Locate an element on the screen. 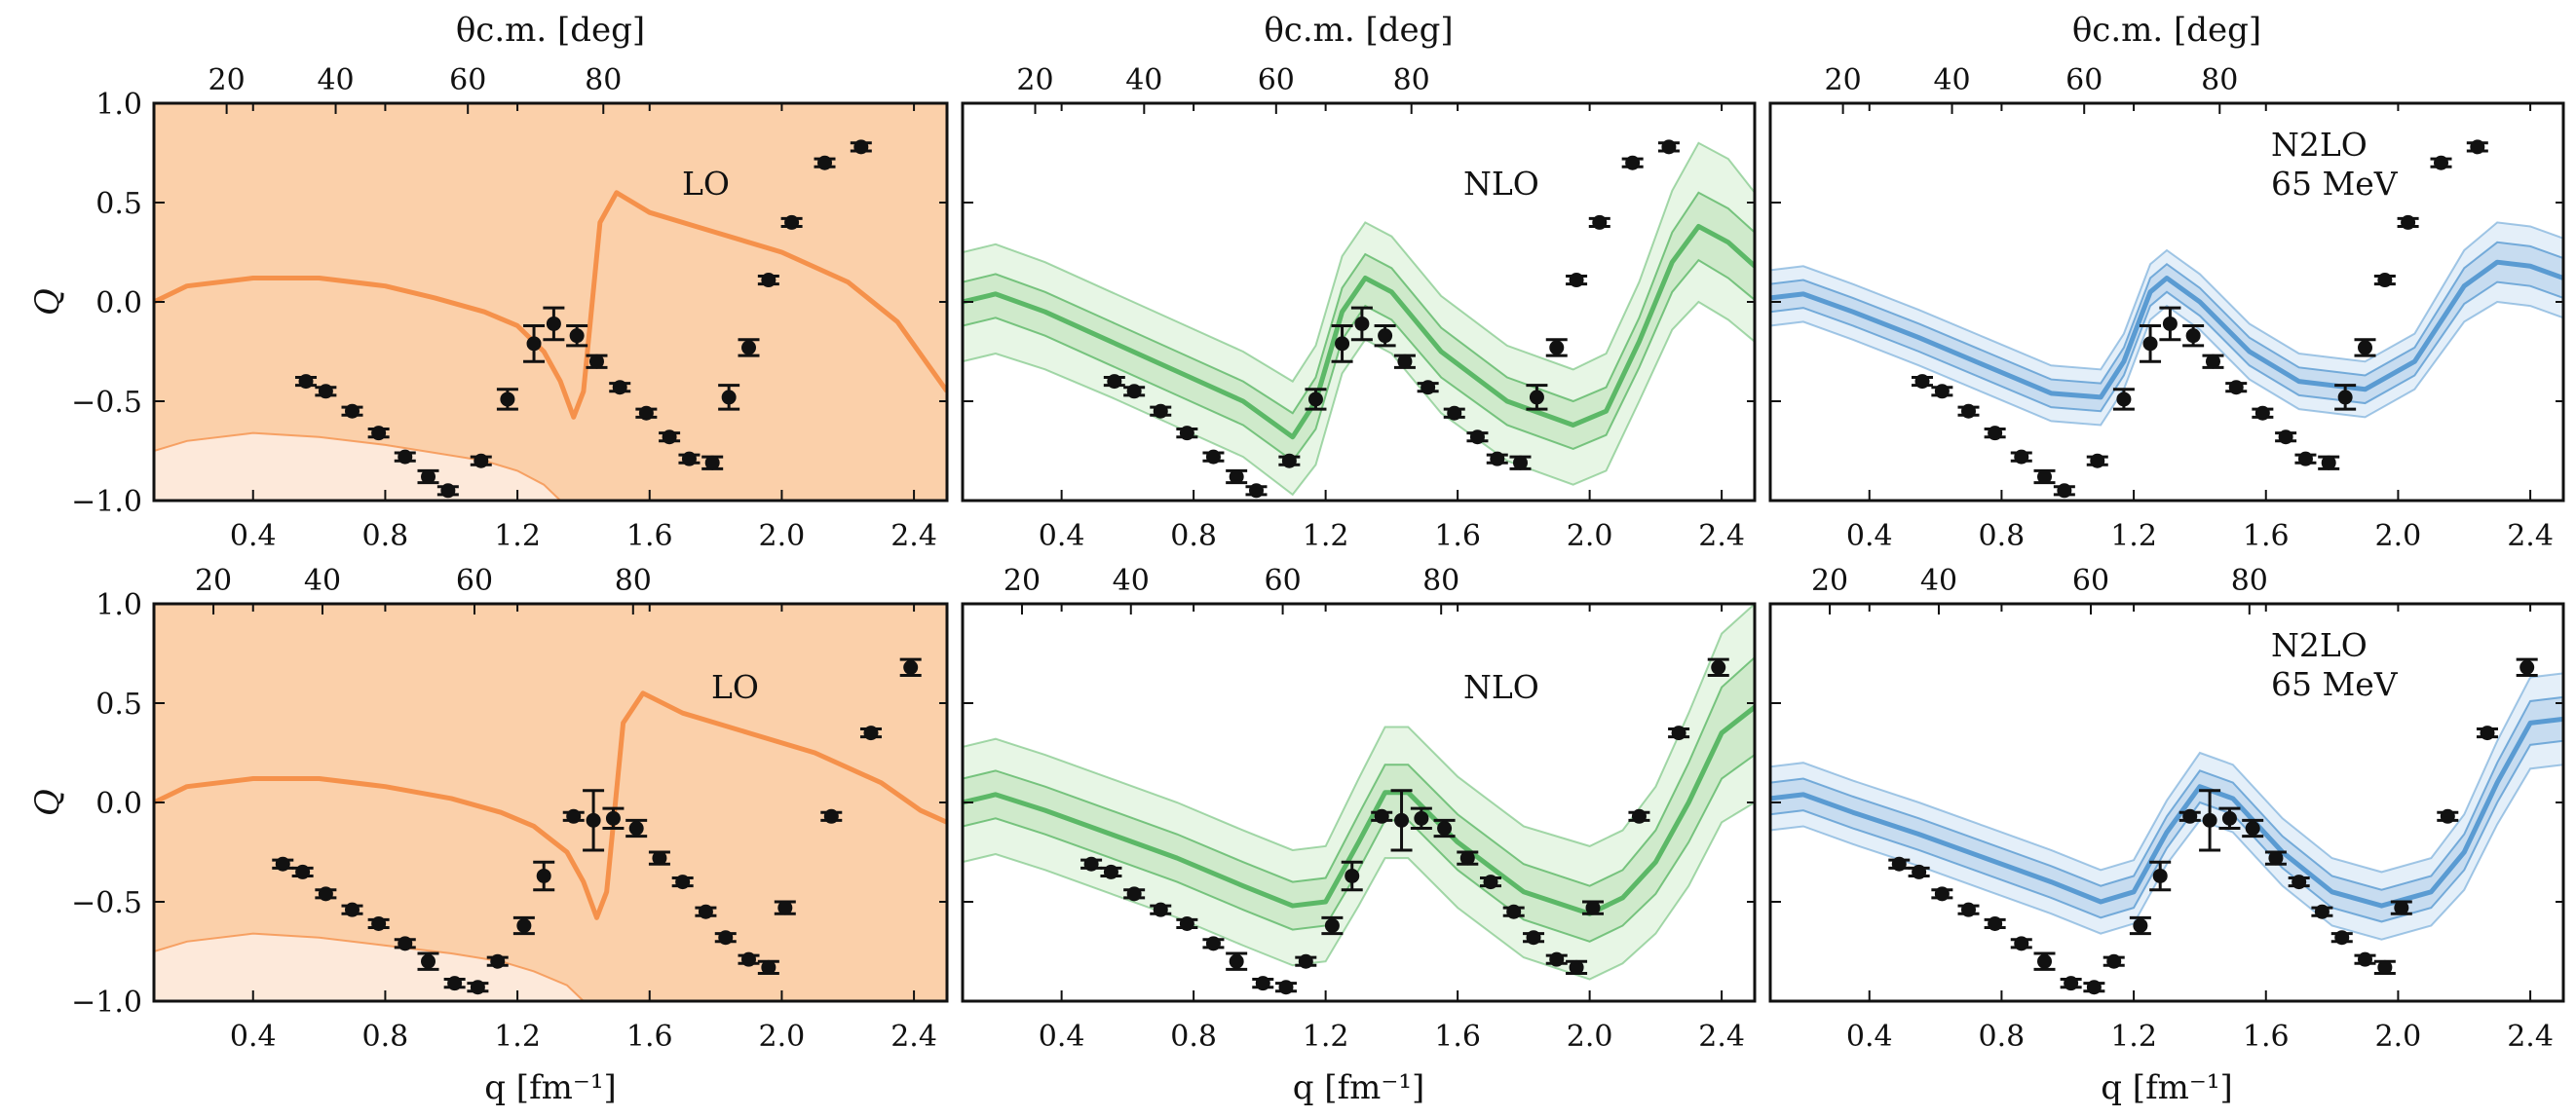  band-outer-upper-edge is located at coordinates (1359, 728).